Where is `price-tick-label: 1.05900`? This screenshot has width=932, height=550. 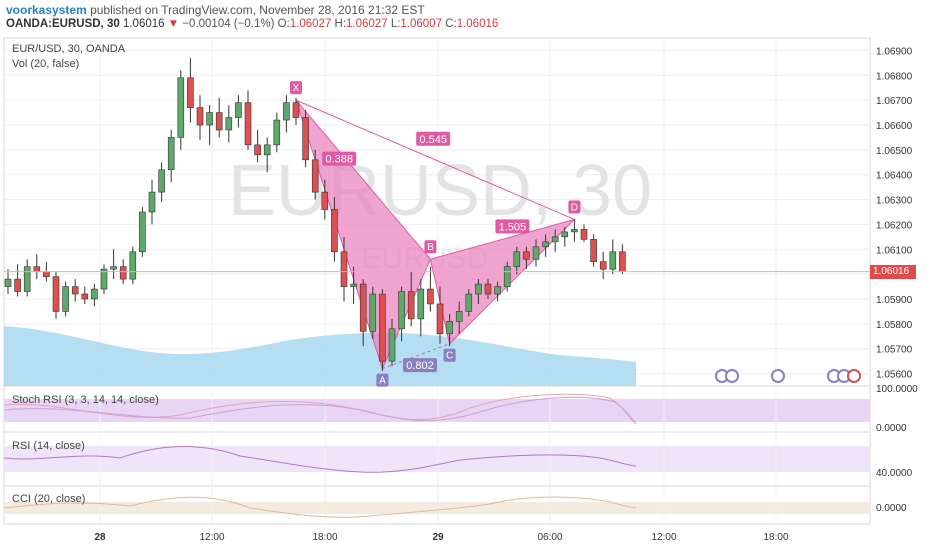
price-tick-label: 1.05900 is located at coordinates (894, 300).